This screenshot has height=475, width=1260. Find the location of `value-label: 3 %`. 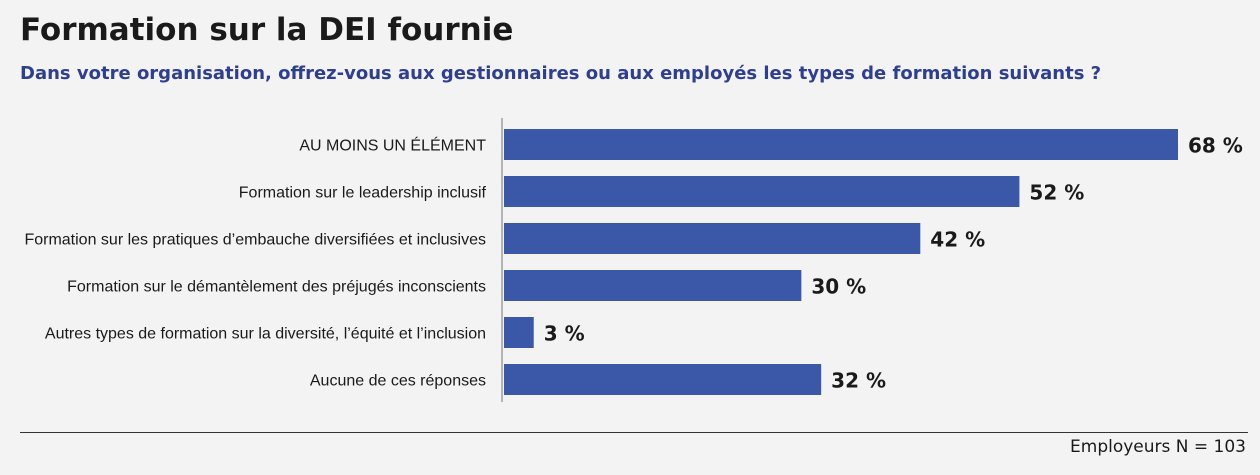

value-label: 3 % is located at coordinates (564, 334).